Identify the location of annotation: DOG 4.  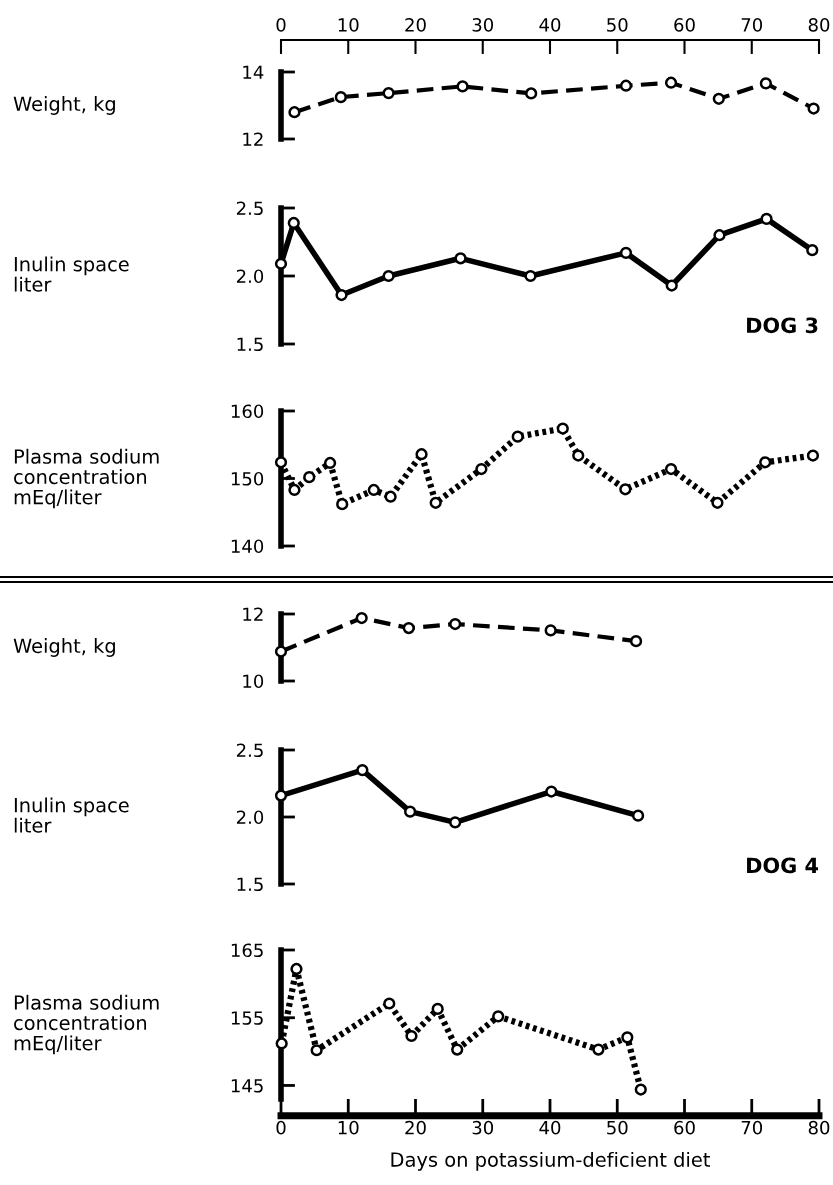
(783, 865).